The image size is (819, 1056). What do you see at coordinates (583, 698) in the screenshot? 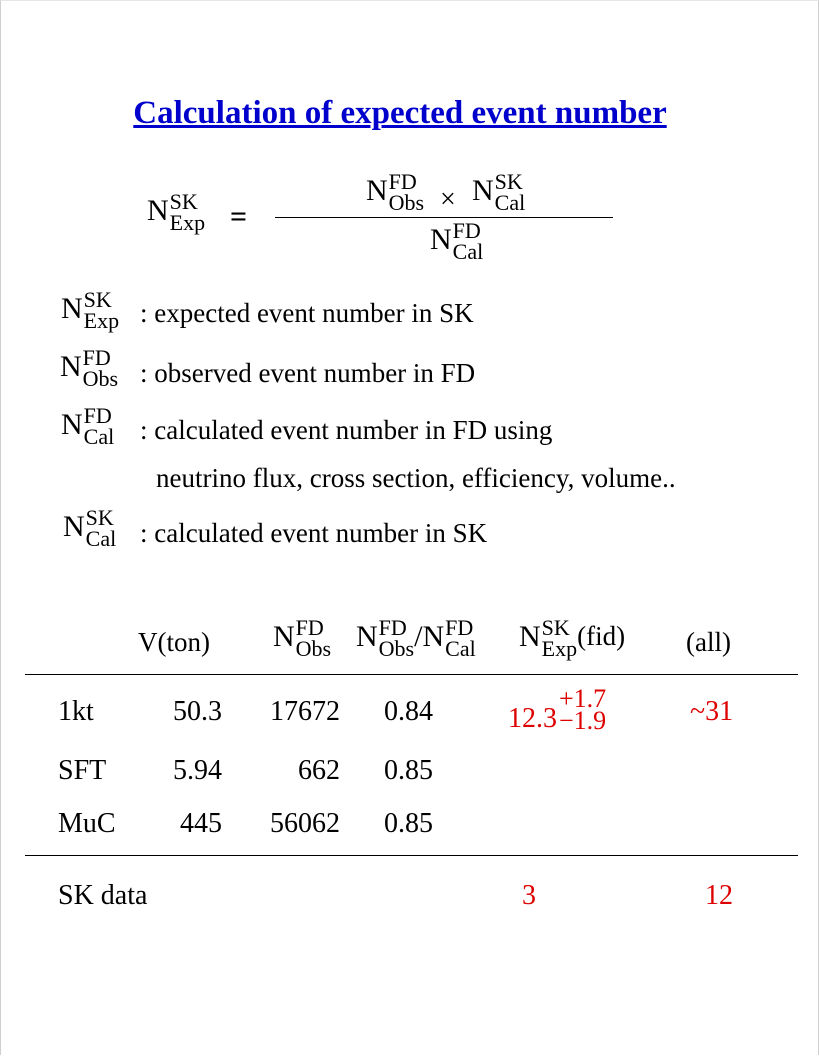
I see `error-plus: +1.7` at bounding box center [583, 698].